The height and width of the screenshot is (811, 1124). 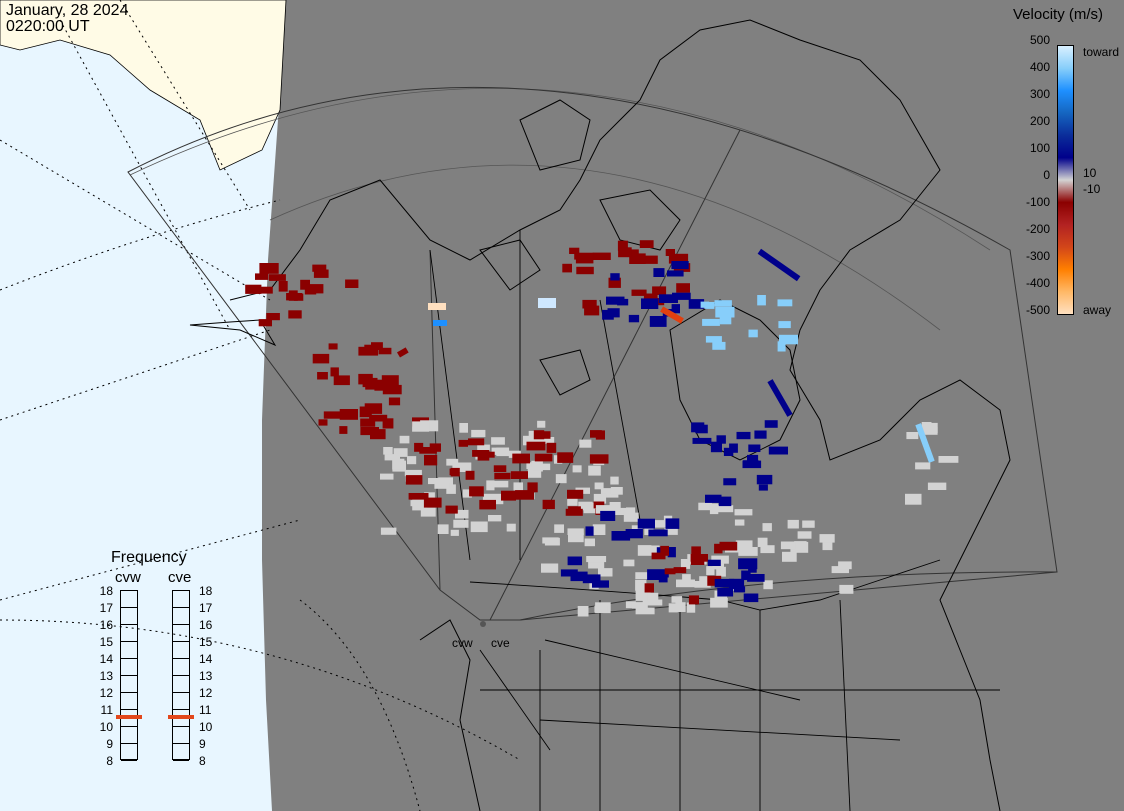 What do you see at coordinates (106, 659) in the screenshot?
I see `frequency-tick-label: 14` at bounding box center [106, 659].